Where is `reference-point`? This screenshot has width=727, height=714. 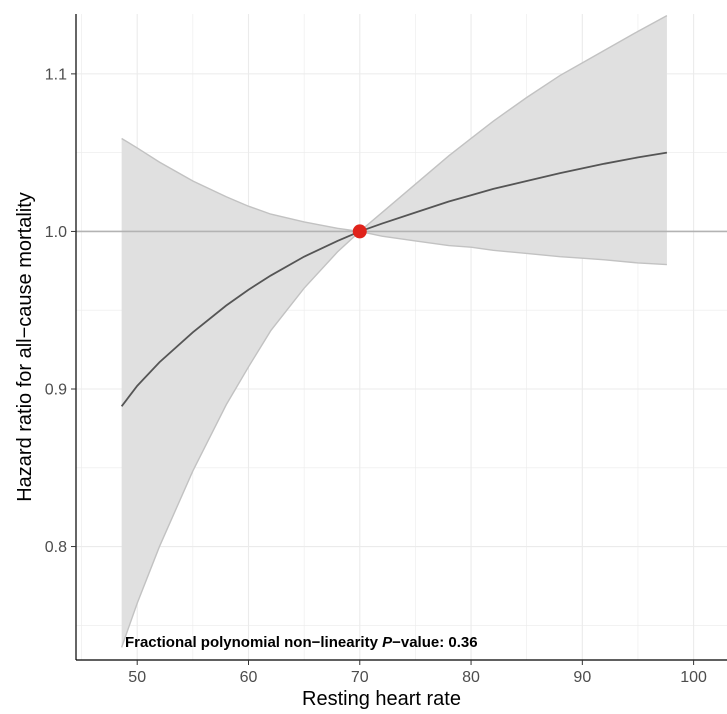
reference-point is located at coordinates (359, 231).